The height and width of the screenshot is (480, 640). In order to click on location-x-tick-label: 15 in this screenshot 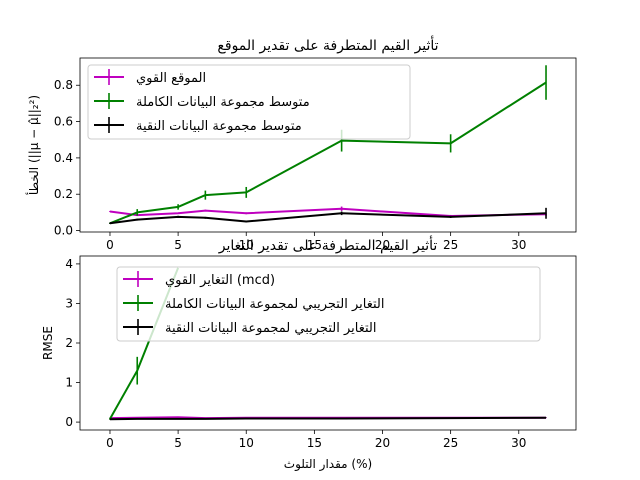, I will do `click(314, 245)`.